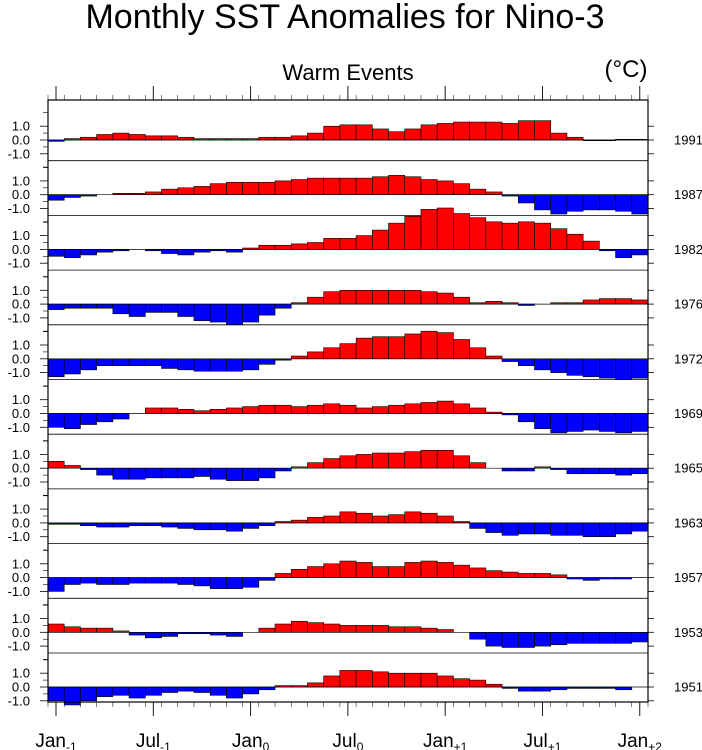  Describe the element at coordinates (591, 471) in the screenshot. I see `bar-1965-m33` at that location.